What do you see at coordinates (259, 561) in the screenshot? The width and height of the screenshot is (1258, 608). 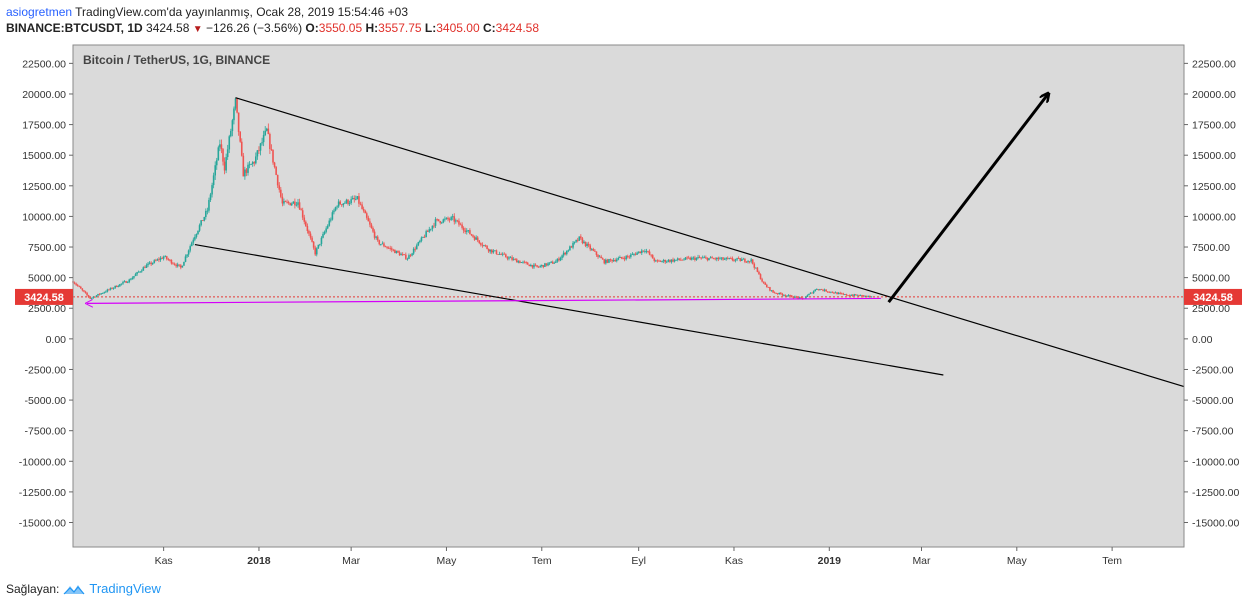 I see `x-tick-label: 2018` at bounding box center [259, 561].